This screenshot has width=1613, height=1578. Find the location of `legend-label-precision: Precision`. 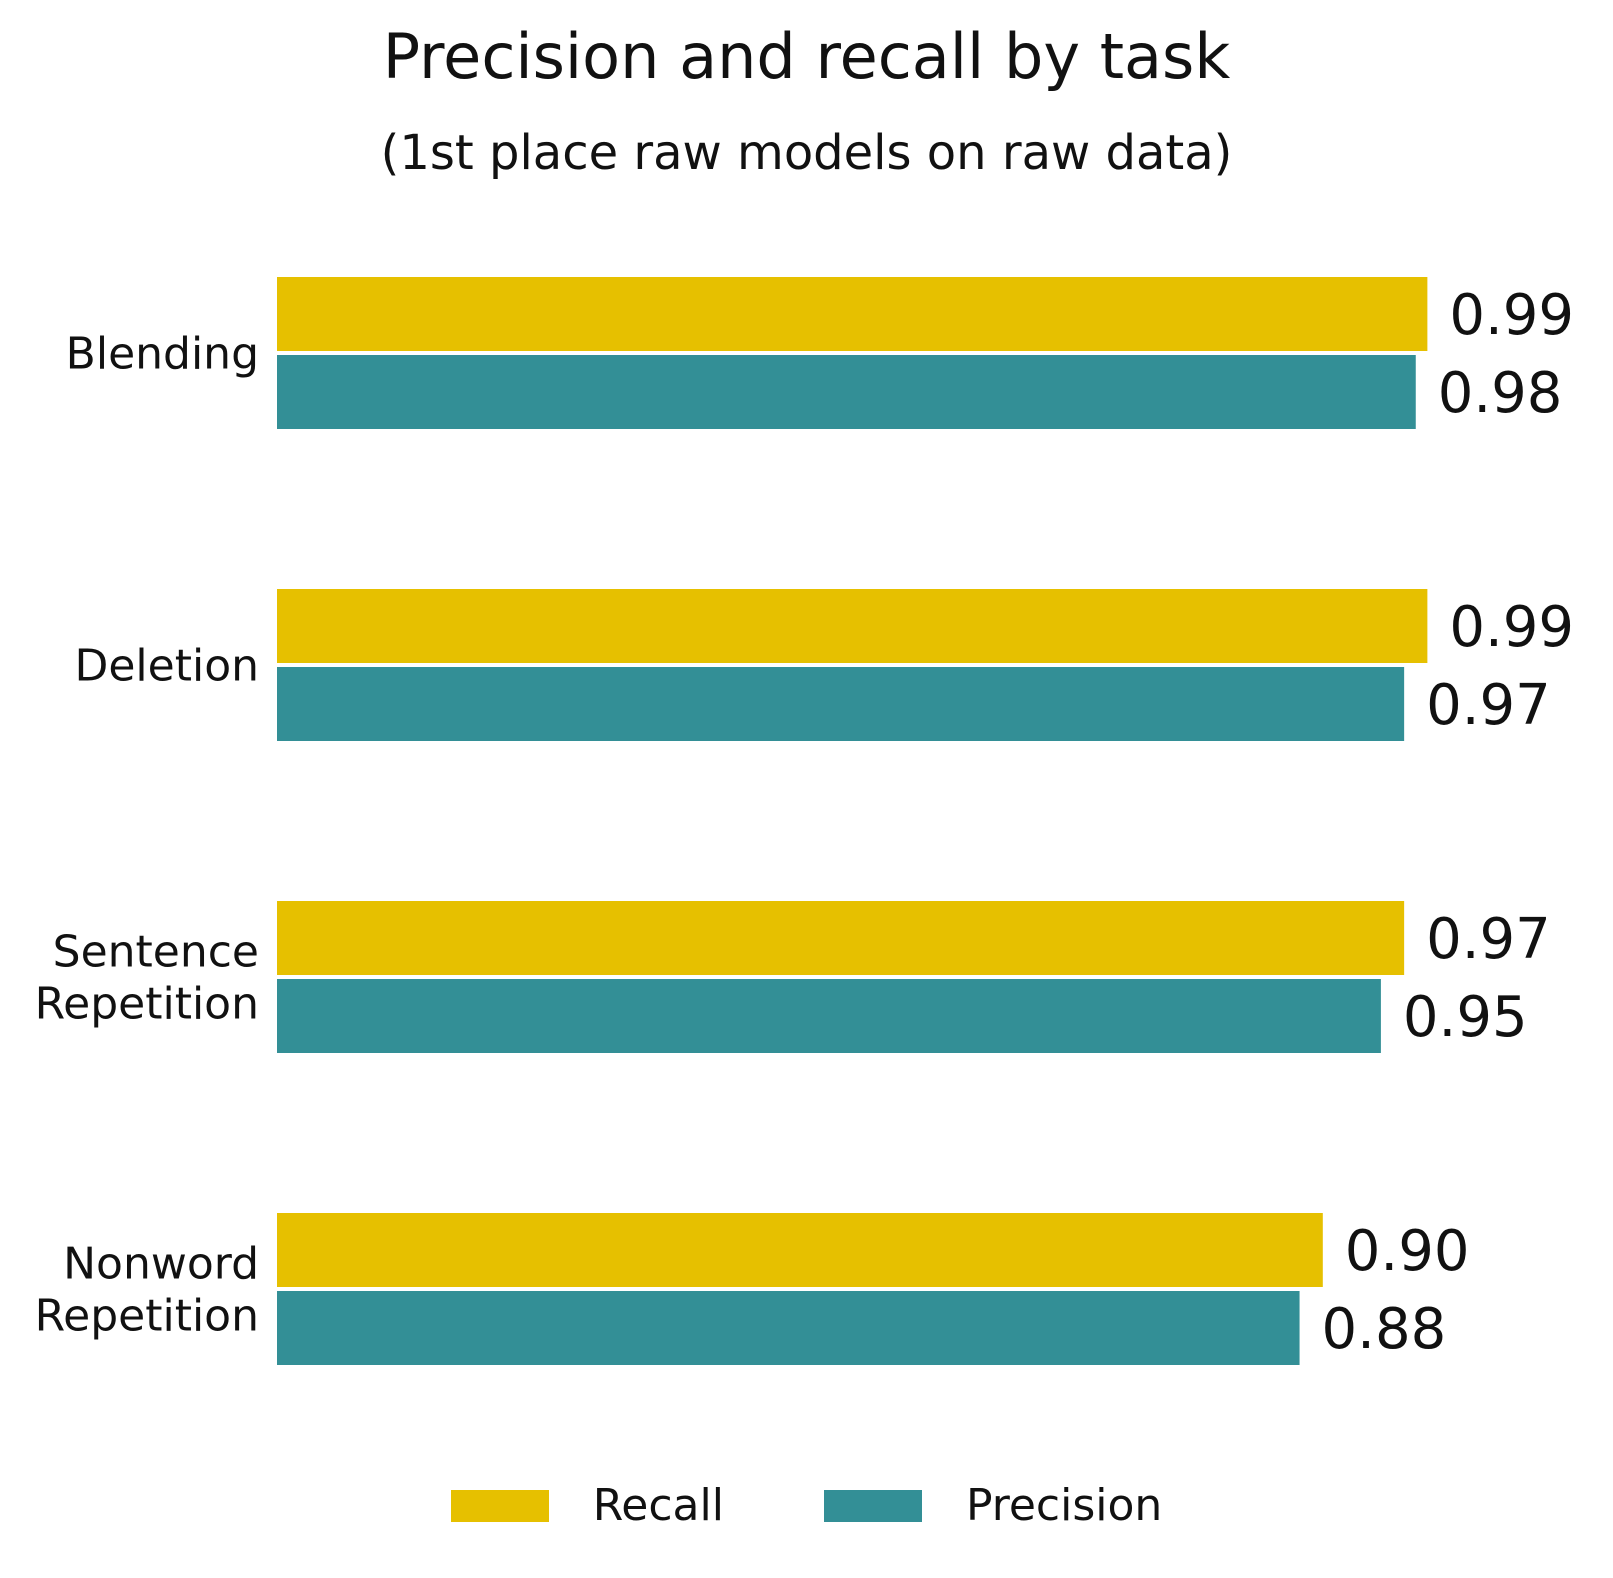

legend-label-precision: Precision is located at coordinates (1064, 1505).